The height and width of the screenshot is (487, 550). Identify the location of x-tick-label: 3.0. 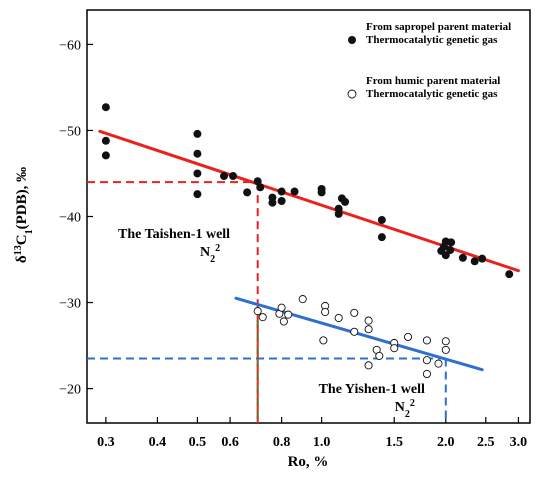
(519, 442).